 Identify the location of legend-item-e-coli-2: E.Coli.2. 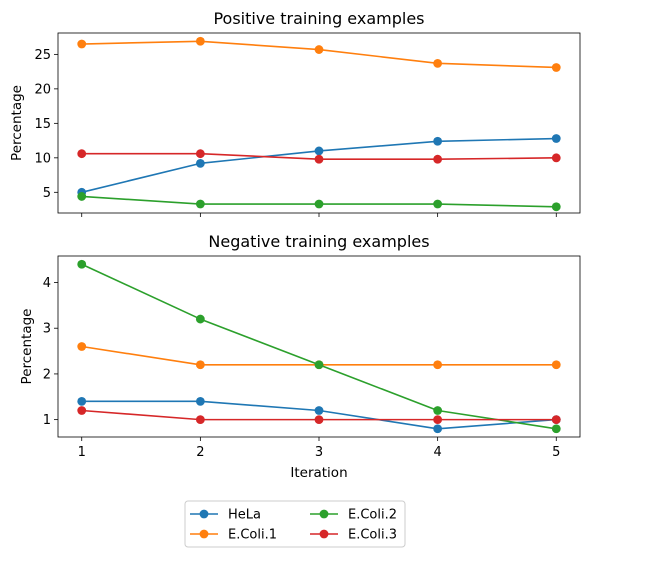
(353, 515).